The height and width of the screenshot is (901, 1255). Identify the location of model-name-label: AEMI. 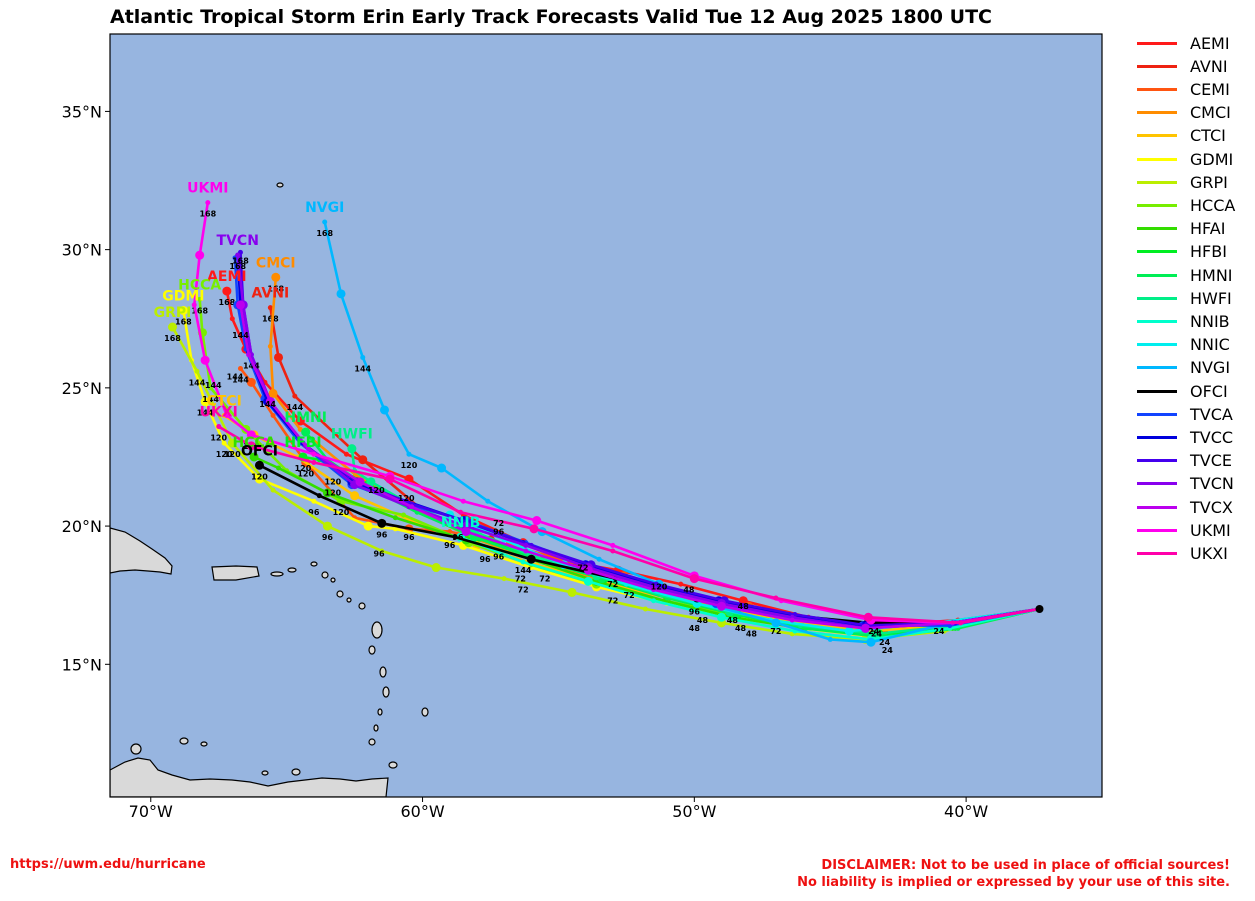
(227, 277).